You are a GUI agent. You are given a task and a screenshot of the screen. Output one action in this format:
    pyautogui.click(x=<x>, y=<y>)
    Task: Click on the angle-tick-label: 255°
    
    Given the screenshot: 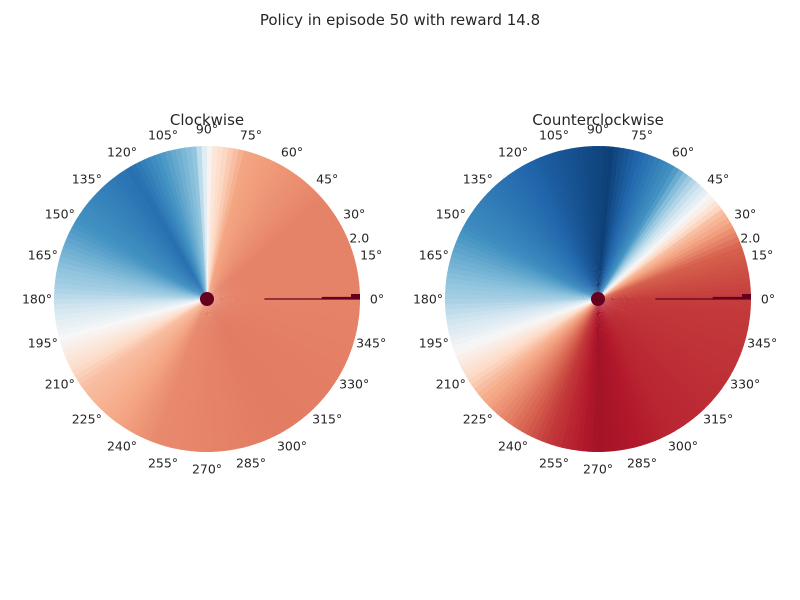 What is the action you would take?
    pyautogui.click(x=554, y=463)
    